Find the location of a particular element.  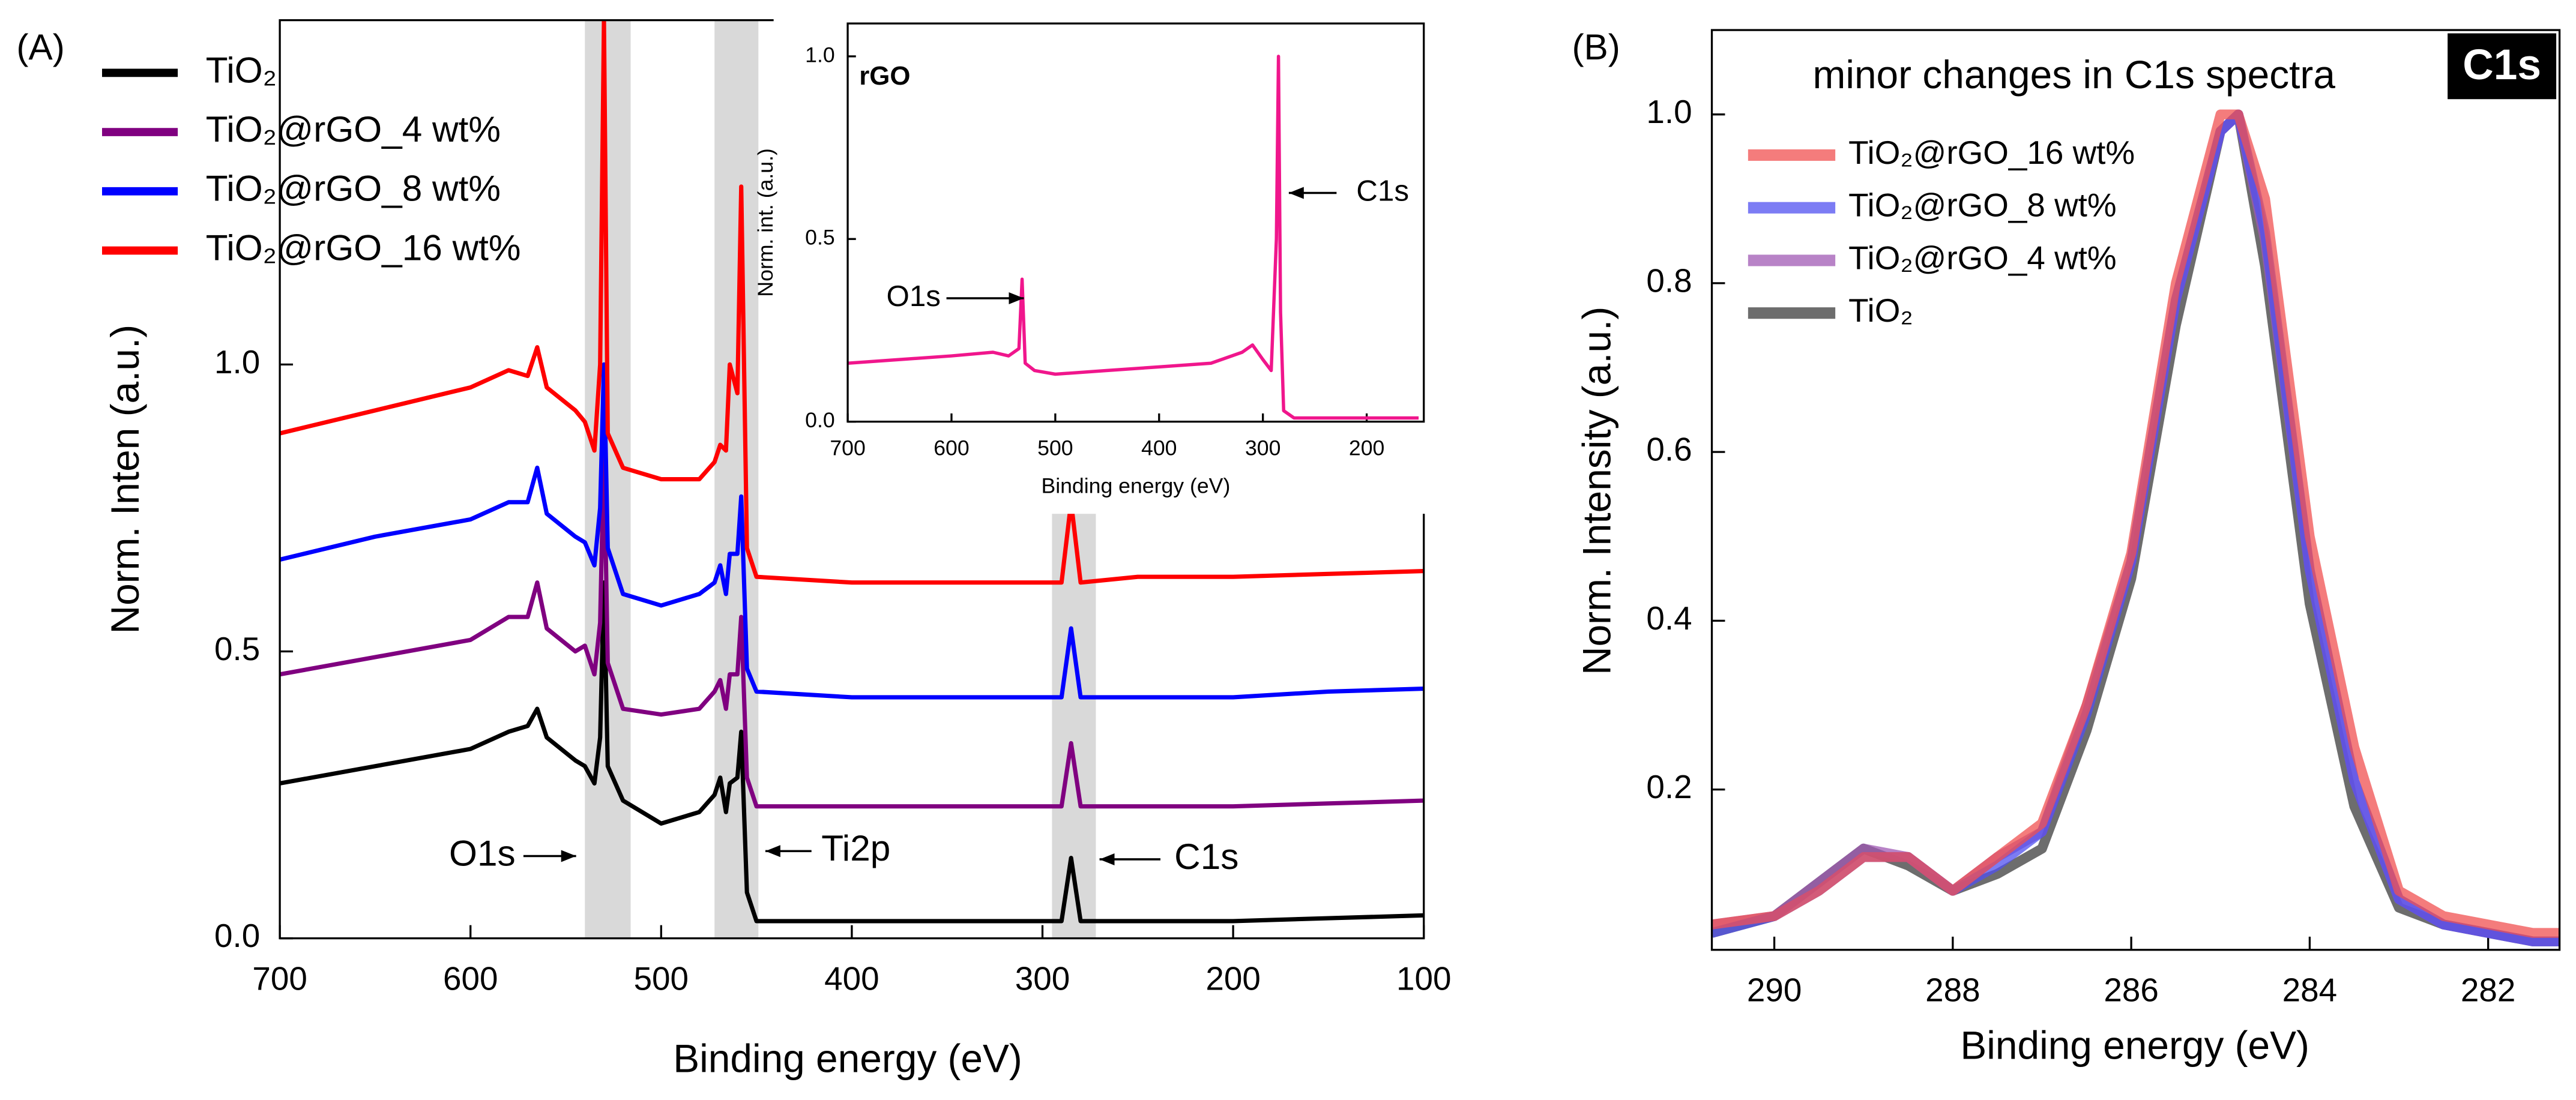

x-tick-label: 286 is located at coordinates (2131, 990).